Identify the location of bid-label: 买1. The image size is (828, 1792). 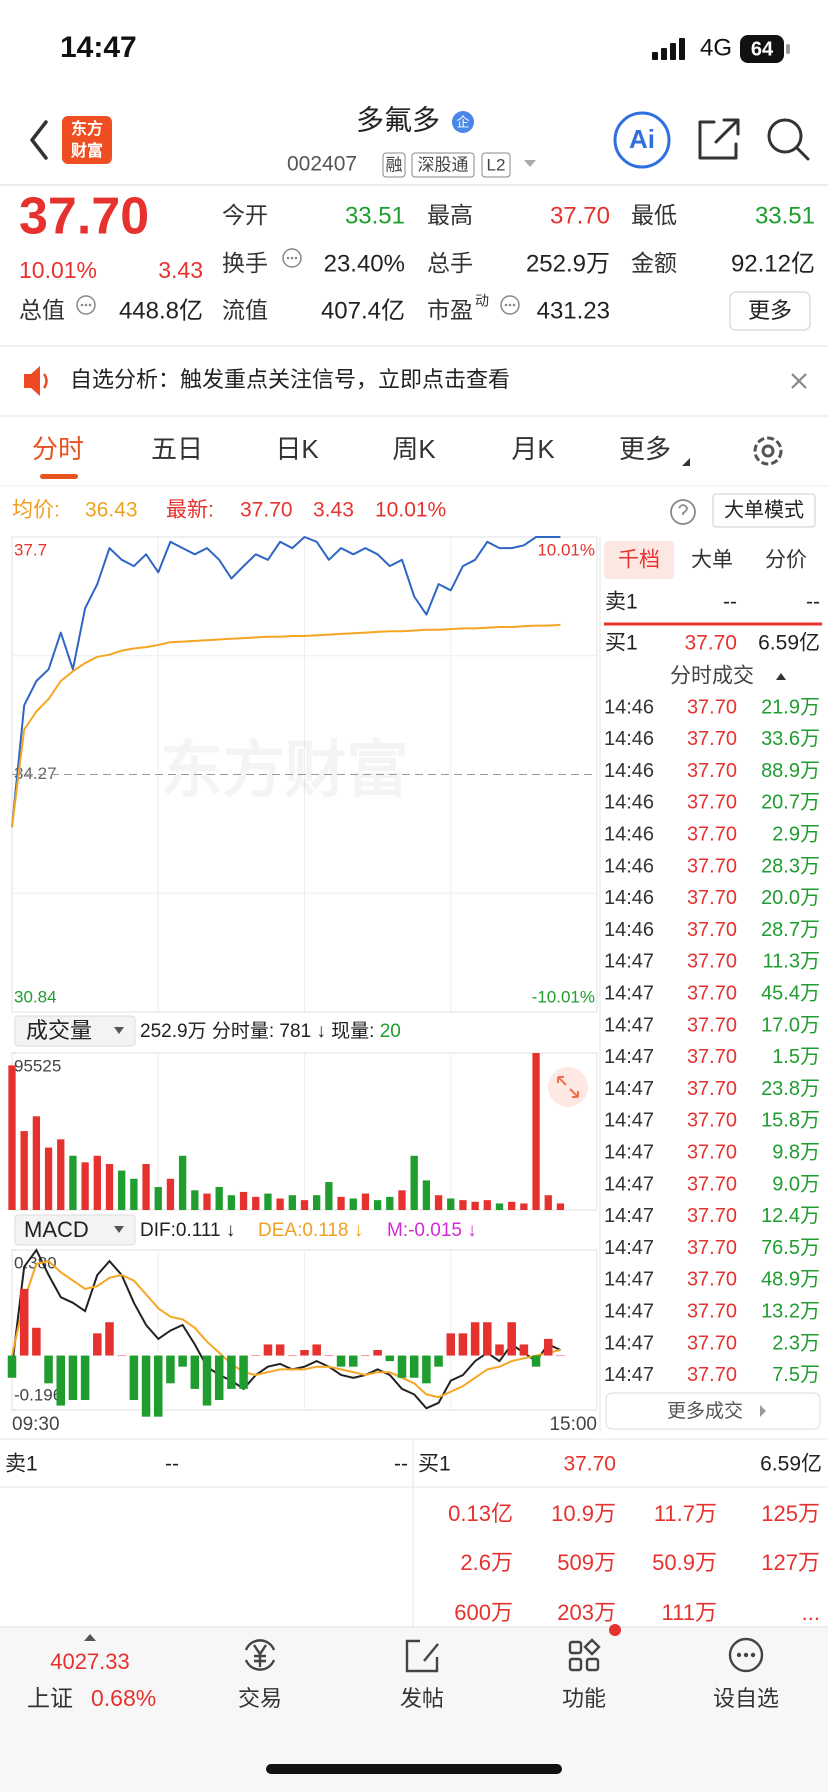
(621, 643).